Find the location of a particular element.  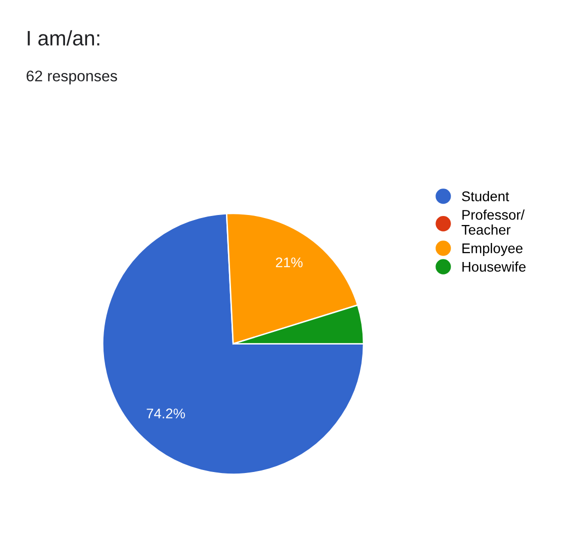

legend-label: Student is located at coordinates (486, 196).